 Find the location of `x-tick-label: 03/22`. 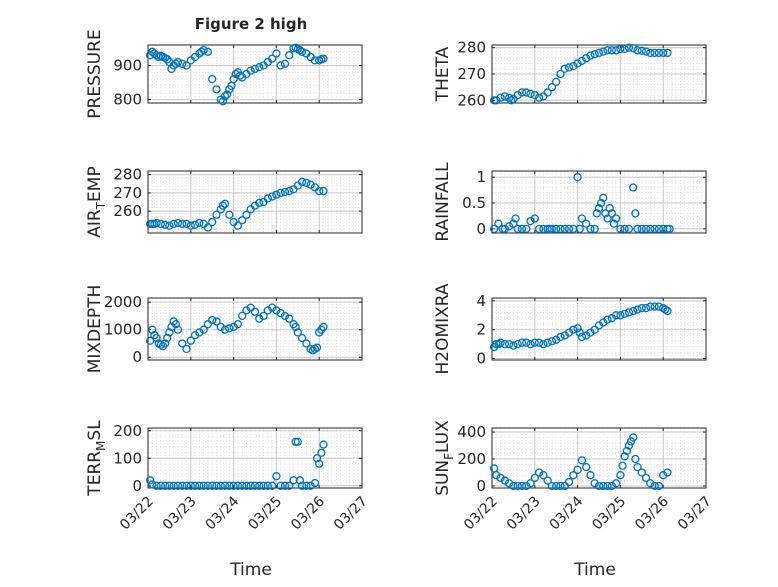

x-tick-label: 03/22 is located at coordinates (137, 514).